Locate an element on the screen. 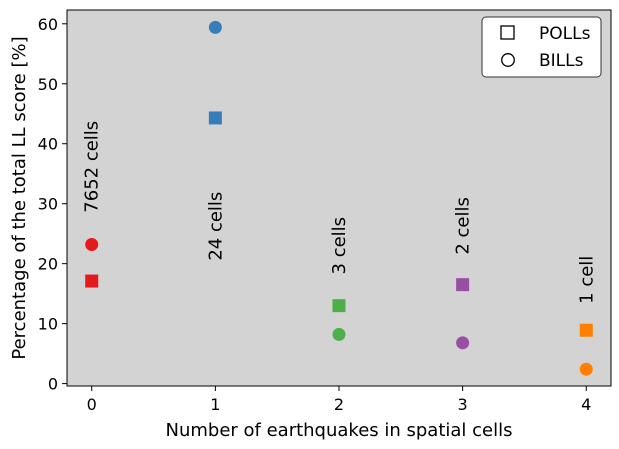 The width and height of the screenshot is (619, 449). cell-count-annotation: 1 cell is located at coordinates (586, 280).